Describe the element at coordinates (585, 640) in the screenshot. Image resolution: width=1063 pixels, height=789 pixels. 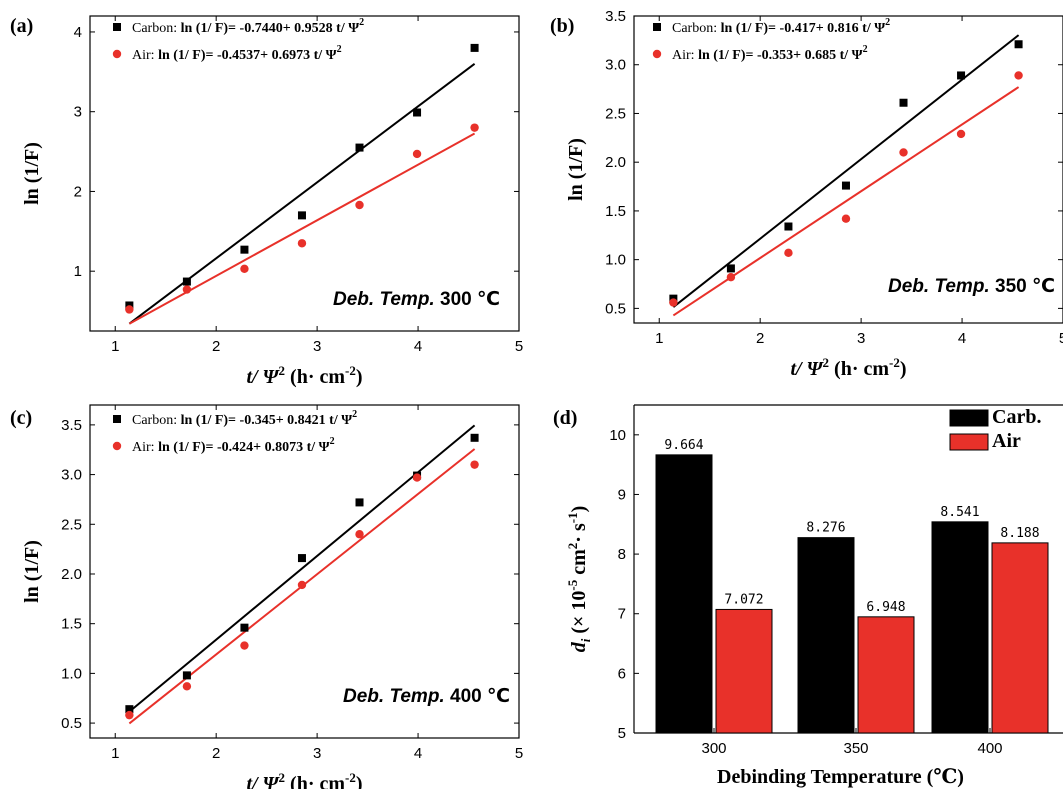
I see `y-label-sub: i` at that location.